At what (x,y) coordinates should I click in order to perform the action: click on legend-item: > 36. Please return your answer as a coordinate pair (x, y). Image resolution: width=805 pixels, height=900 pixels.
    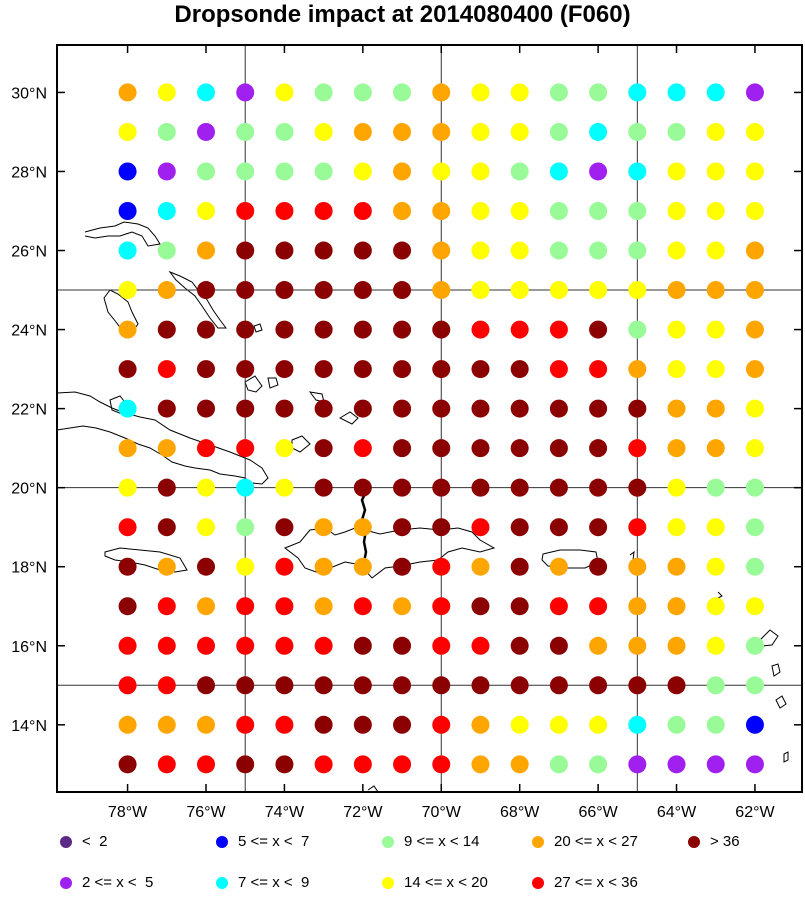
    Looking at the image, I should click on (714, 842).